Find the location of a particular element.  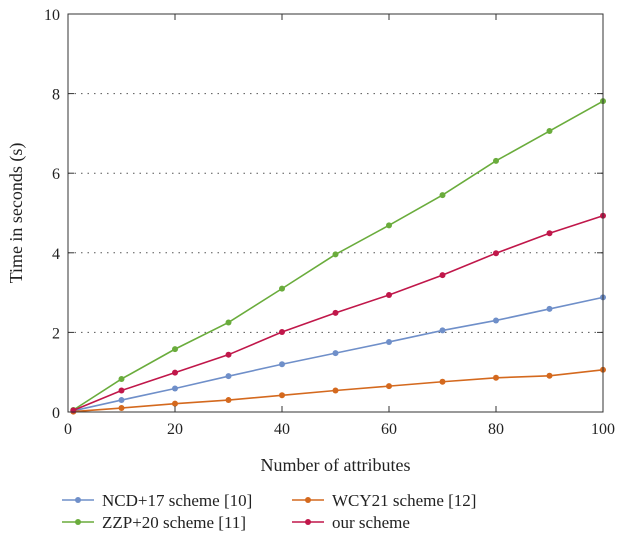

legend-label: our scheme is located at coordinates (371, 522).